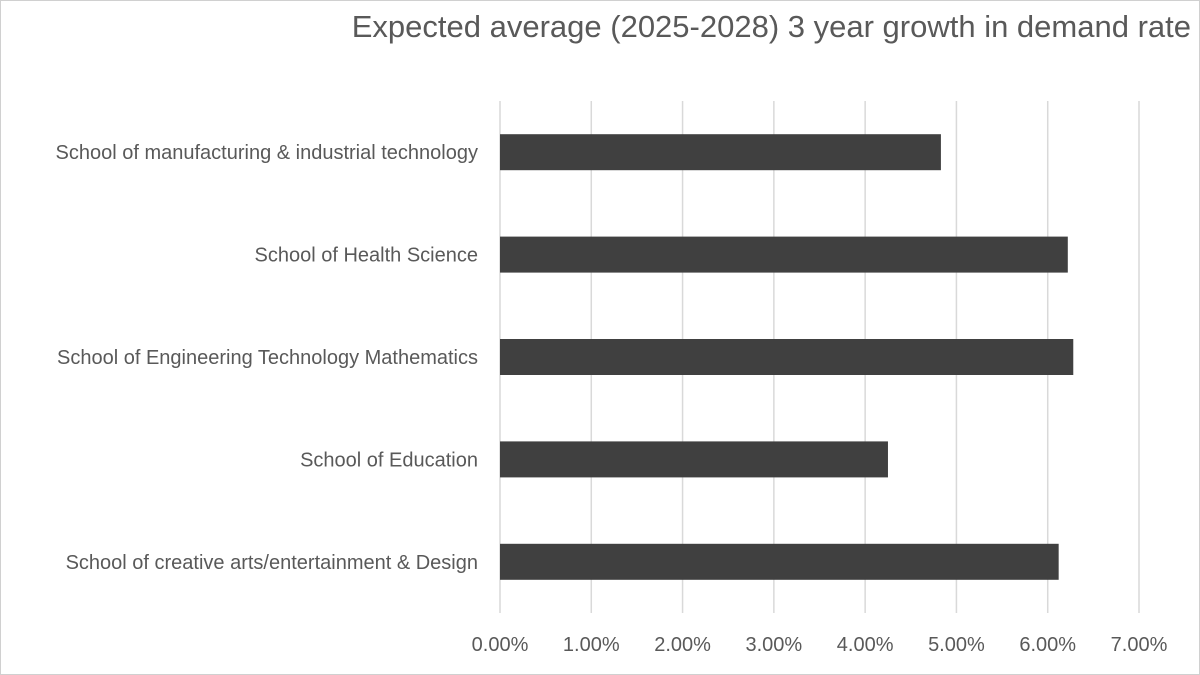  Describe the element at coordinates (1047, 645) in the screenshot. I see `x-tick-label: 6.00%` at that location.